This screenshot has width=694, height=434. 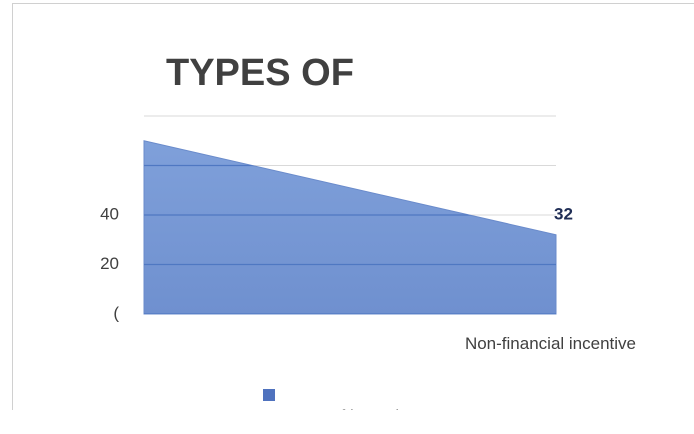 I want to click on x-tick-label: Non-financial incentive, so click(x=550, y=343).